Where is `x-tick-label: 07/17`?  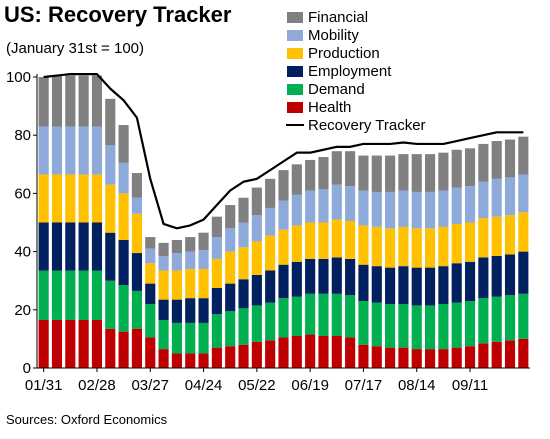
x-tick-label: 07/17 is located at coordinates (364, 385).